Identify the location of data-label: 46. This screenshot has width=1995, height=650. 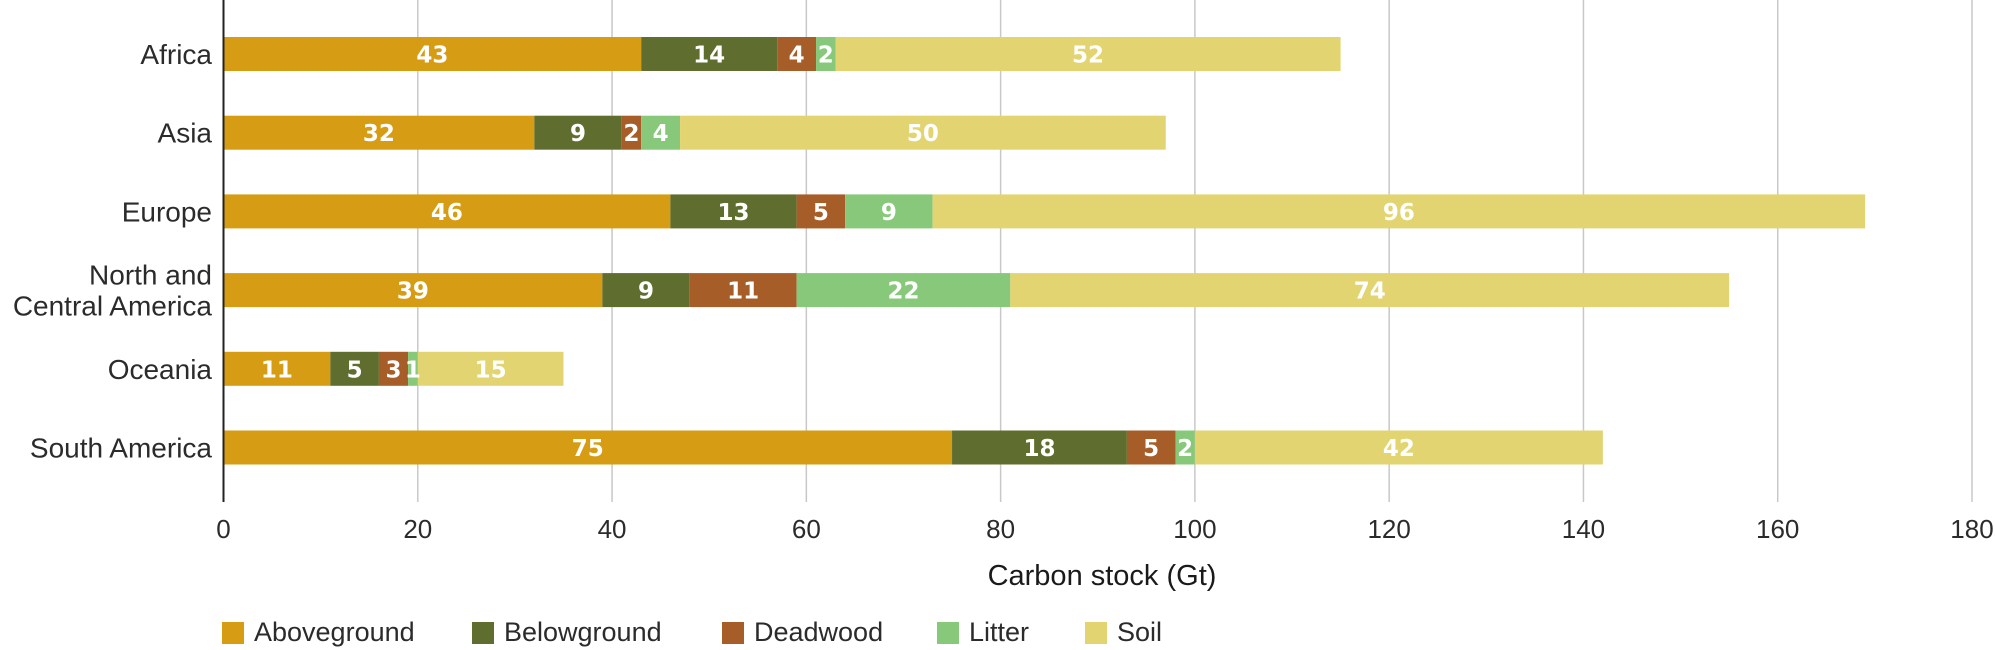
(447, 213).